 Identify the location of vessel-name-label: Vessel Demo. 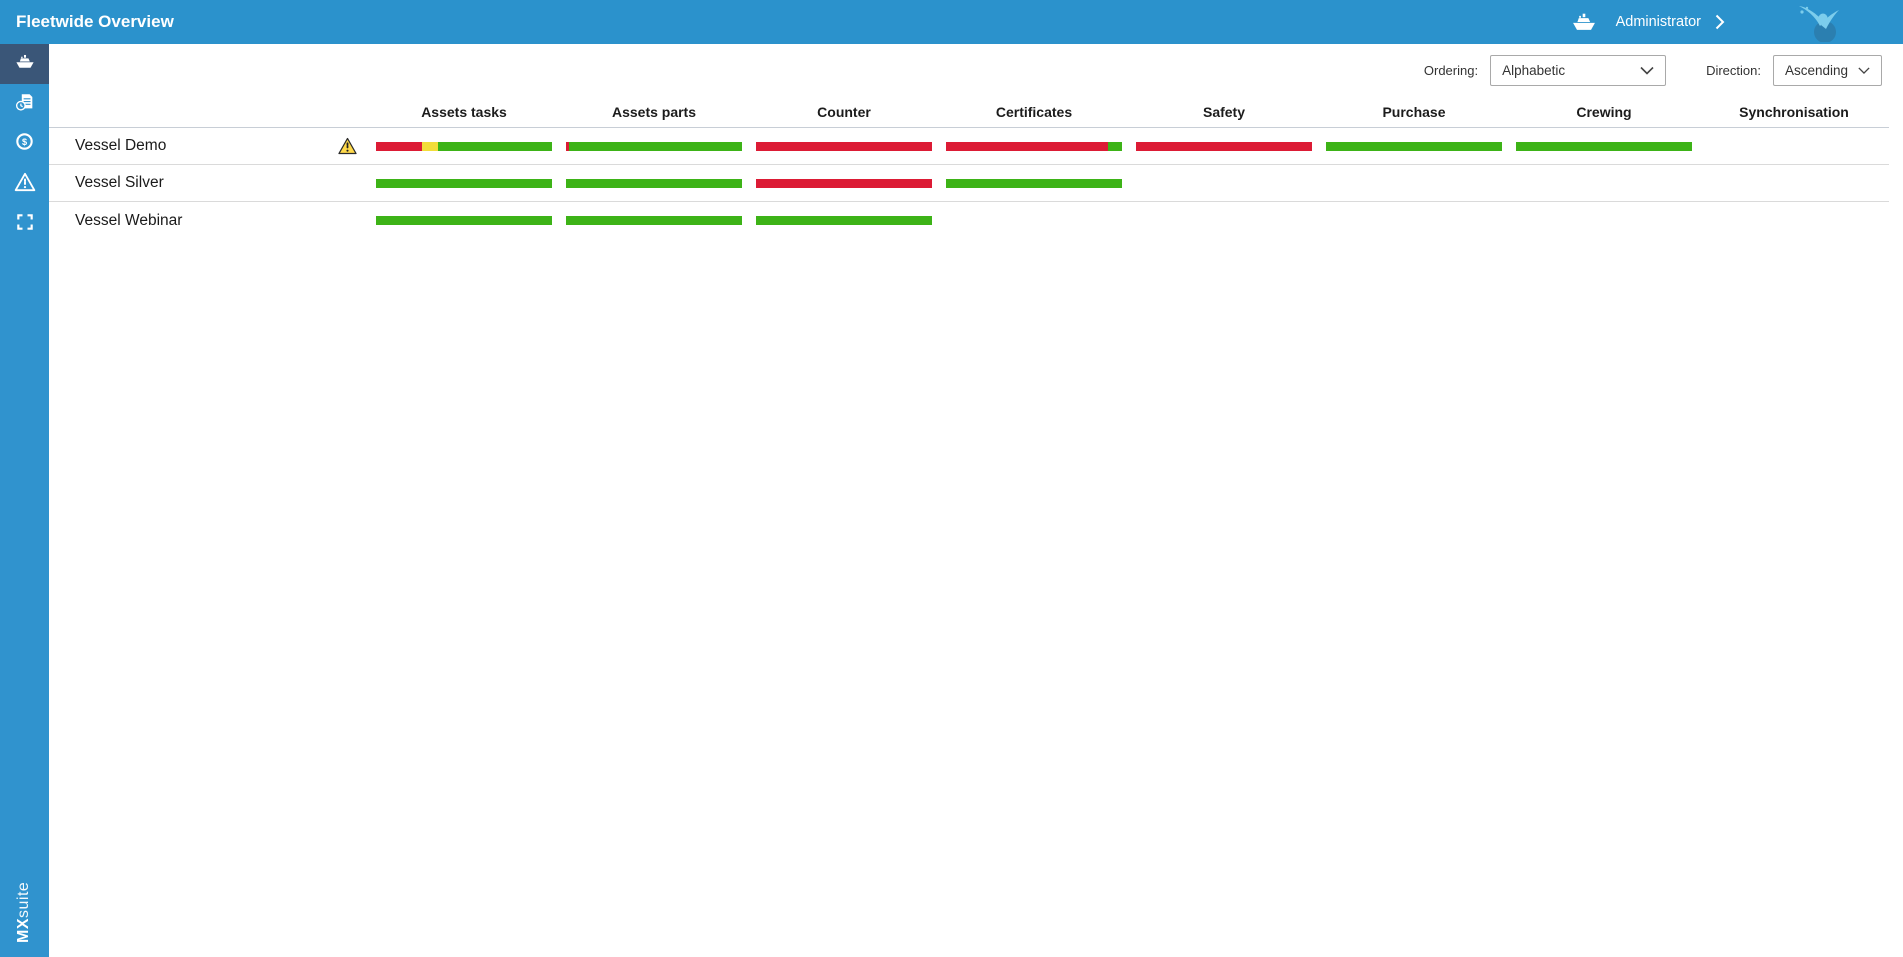
(121, 145).